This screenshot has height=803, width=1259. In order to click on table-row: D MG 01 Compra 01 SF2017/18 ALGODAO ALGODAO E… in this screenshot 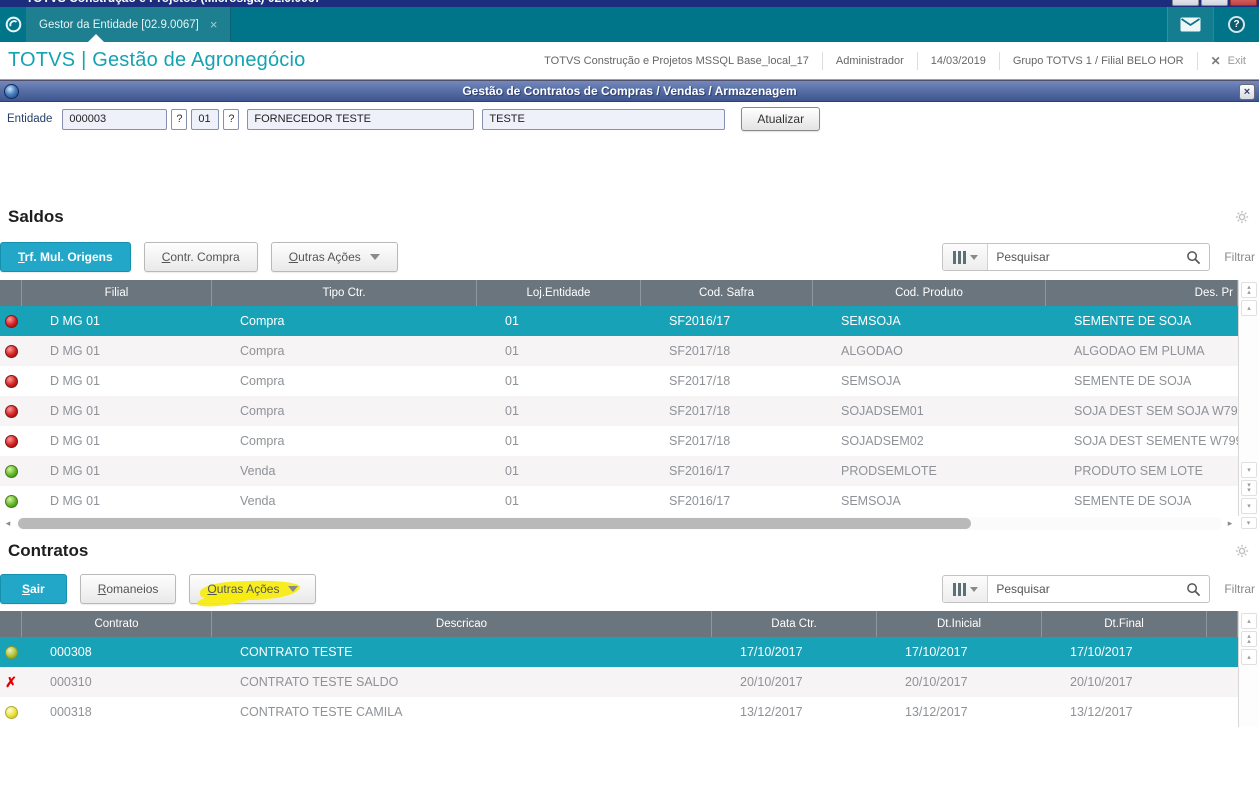, I will do `click(619, 351)`.